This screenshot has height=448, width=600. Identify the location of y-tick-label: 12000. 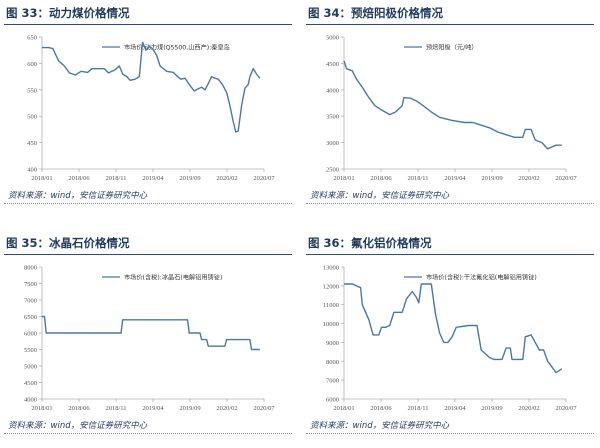
(331, 286).